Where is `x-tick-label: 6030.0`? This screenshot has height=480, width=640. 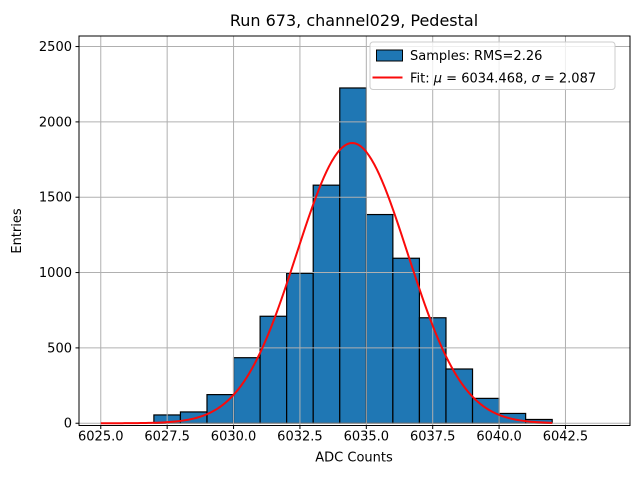 x-tick-label: 6030.0 is located at coordinates (234, 437).